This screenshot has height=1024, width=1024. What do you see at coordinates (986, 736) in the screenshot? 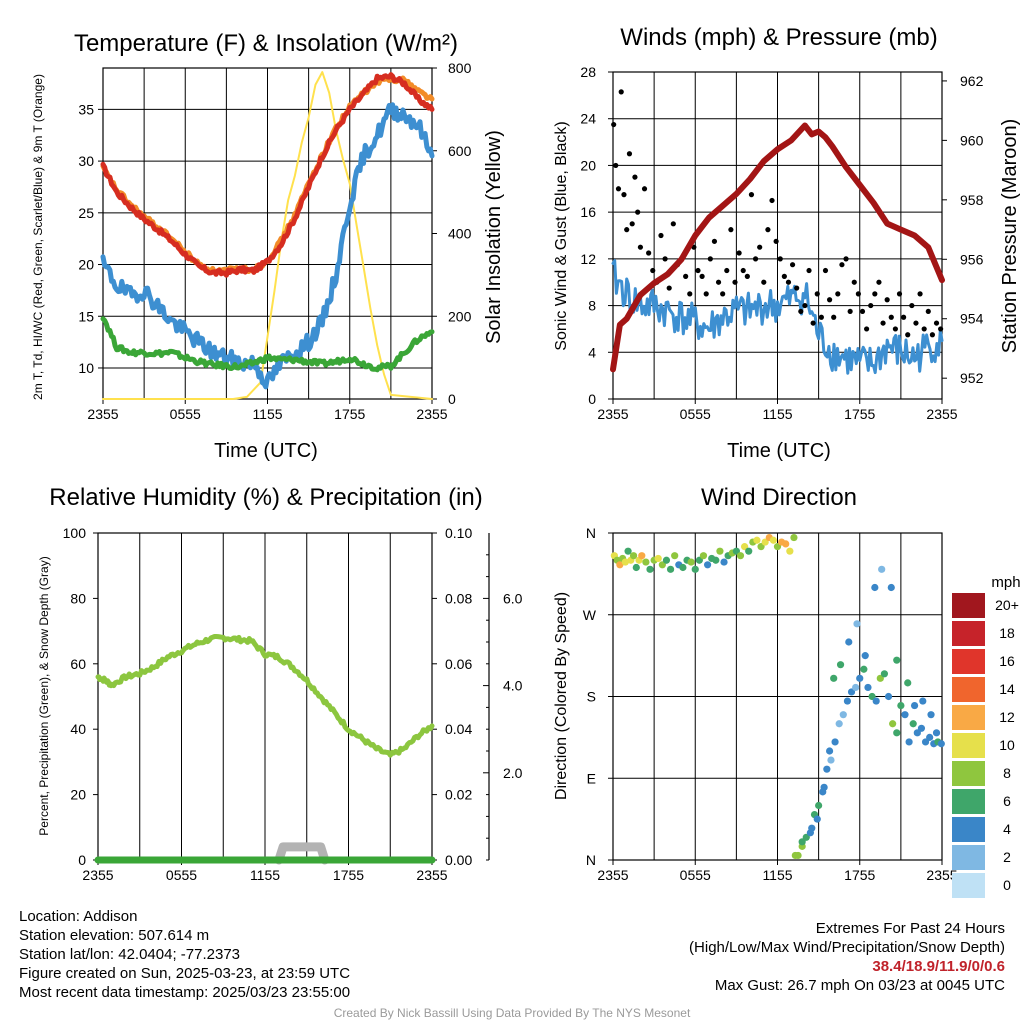
I see `speed-colorbar: mph 20+ 18 16 14 12 10 8 6 4 2 0` at bounding box center [986, 736].